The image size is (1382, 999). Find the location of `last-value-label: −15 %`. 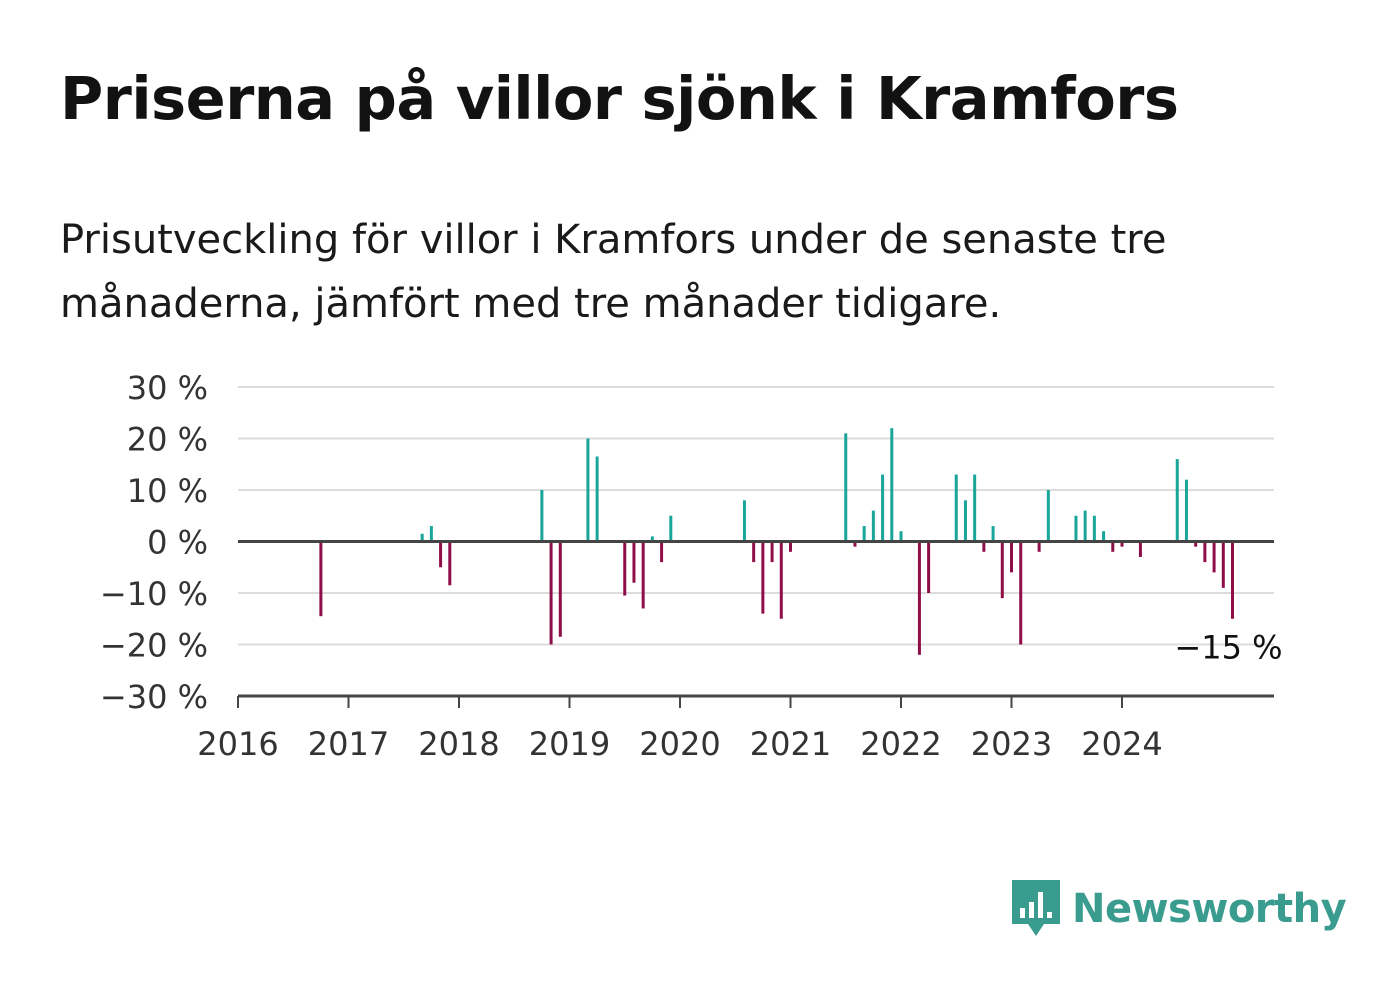

last-value-label: −15 % is located at coordinates (1228, 648).